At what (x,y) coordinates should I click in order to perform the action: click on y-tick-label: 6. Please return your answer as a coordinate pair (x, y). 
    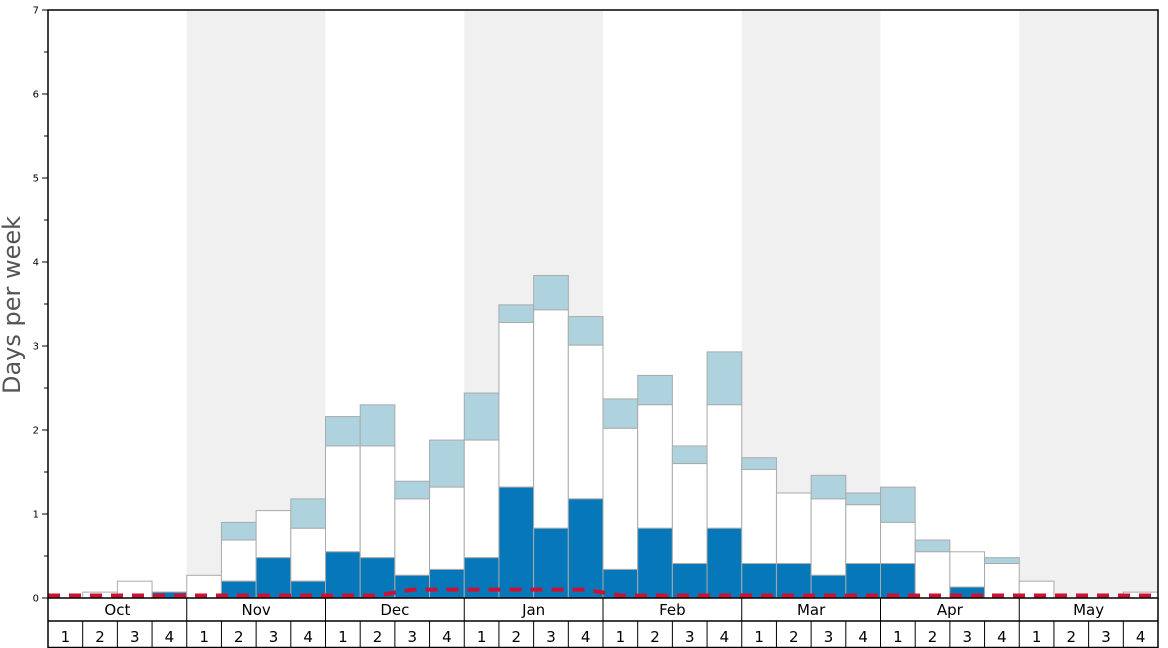
    Looking at the image, I should click on (36, 95).